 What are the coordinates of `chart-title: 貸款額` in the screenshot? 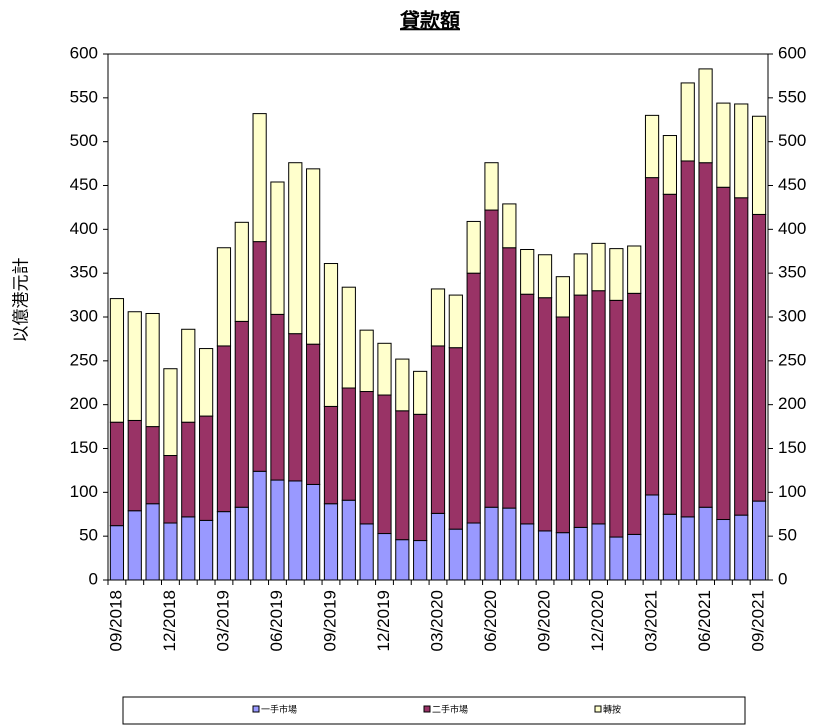 It's located at (429, 20).